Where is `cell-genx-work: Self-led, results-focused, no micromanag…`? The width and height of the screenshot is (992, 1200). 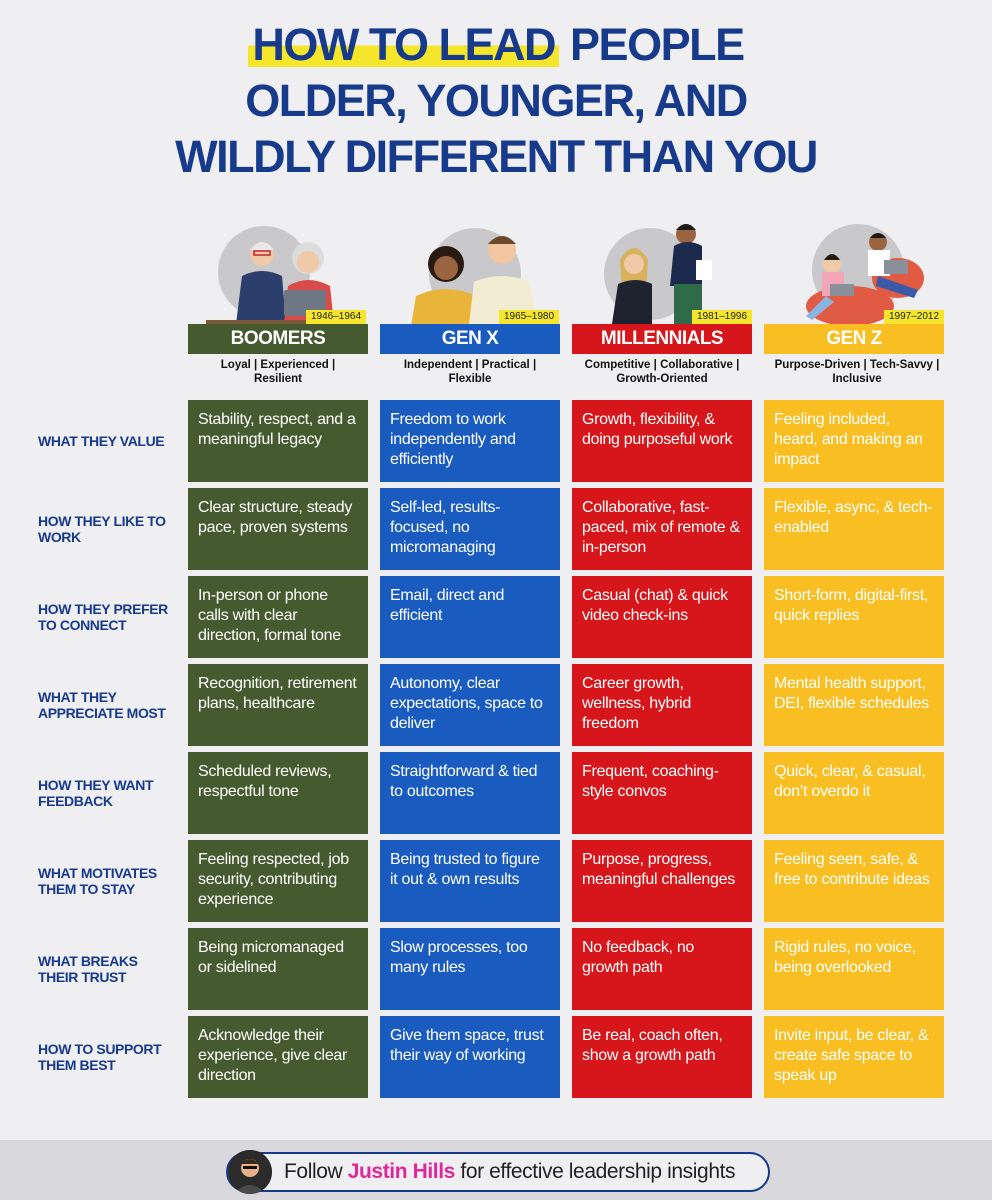
cell-genx-work: Self-led, results-focused, no micromanag… is located at coordinates (470, 529).